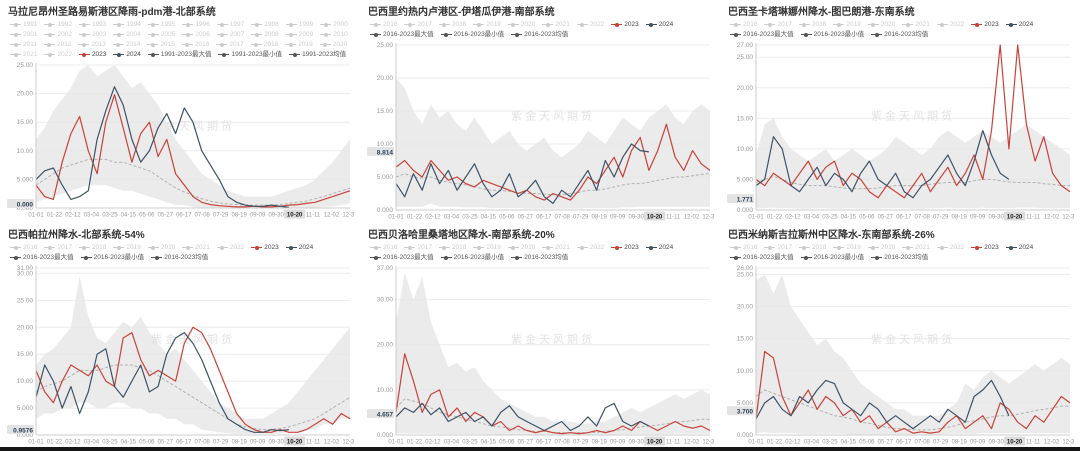 The width and height of the screenshot is (1080, 451). I want to click on legend-item-1992: 1992, so click(58, 24).